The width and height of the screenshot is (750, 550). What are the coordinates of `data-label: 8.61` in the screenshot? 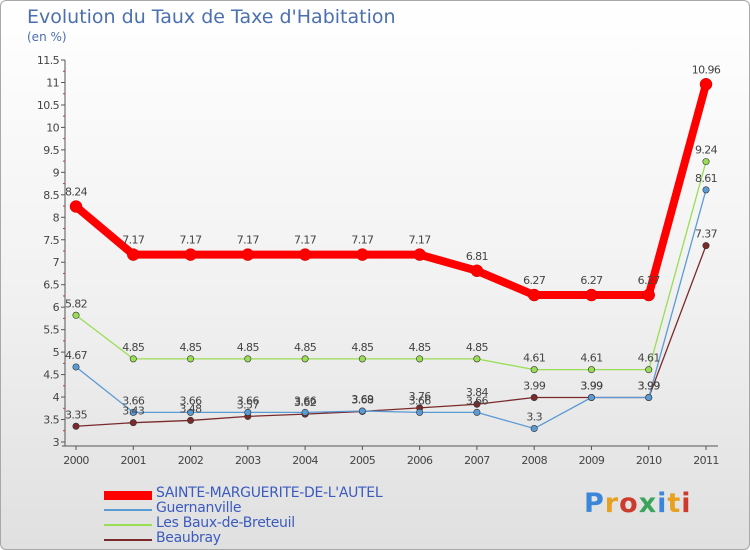 It's located at (706, 178).